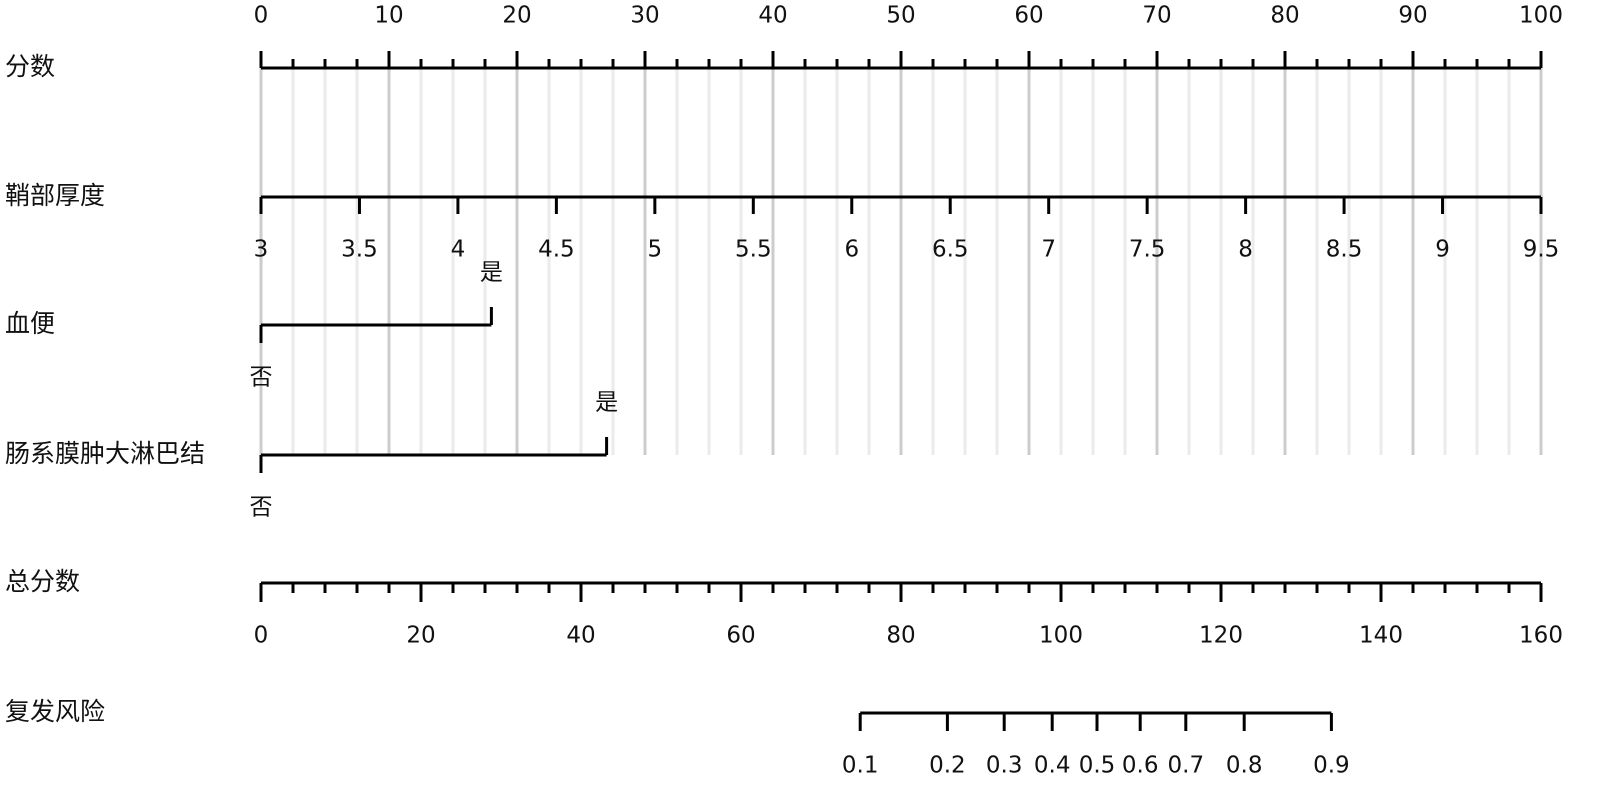  What do you see at coordinates (105, 453) in the screenshot?
I see `row-label: 肠系膜肿大淋巴结` at bounding box center [105, 453].